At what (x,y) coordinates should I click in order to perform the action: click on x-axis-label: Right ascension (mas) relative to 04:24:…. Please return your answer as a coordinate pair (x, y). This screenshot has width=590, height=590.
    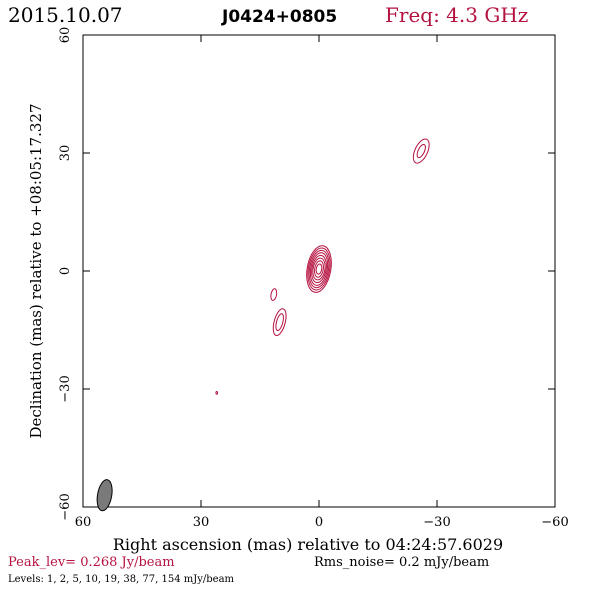
    Looking at the image, I should click on (308, 544).